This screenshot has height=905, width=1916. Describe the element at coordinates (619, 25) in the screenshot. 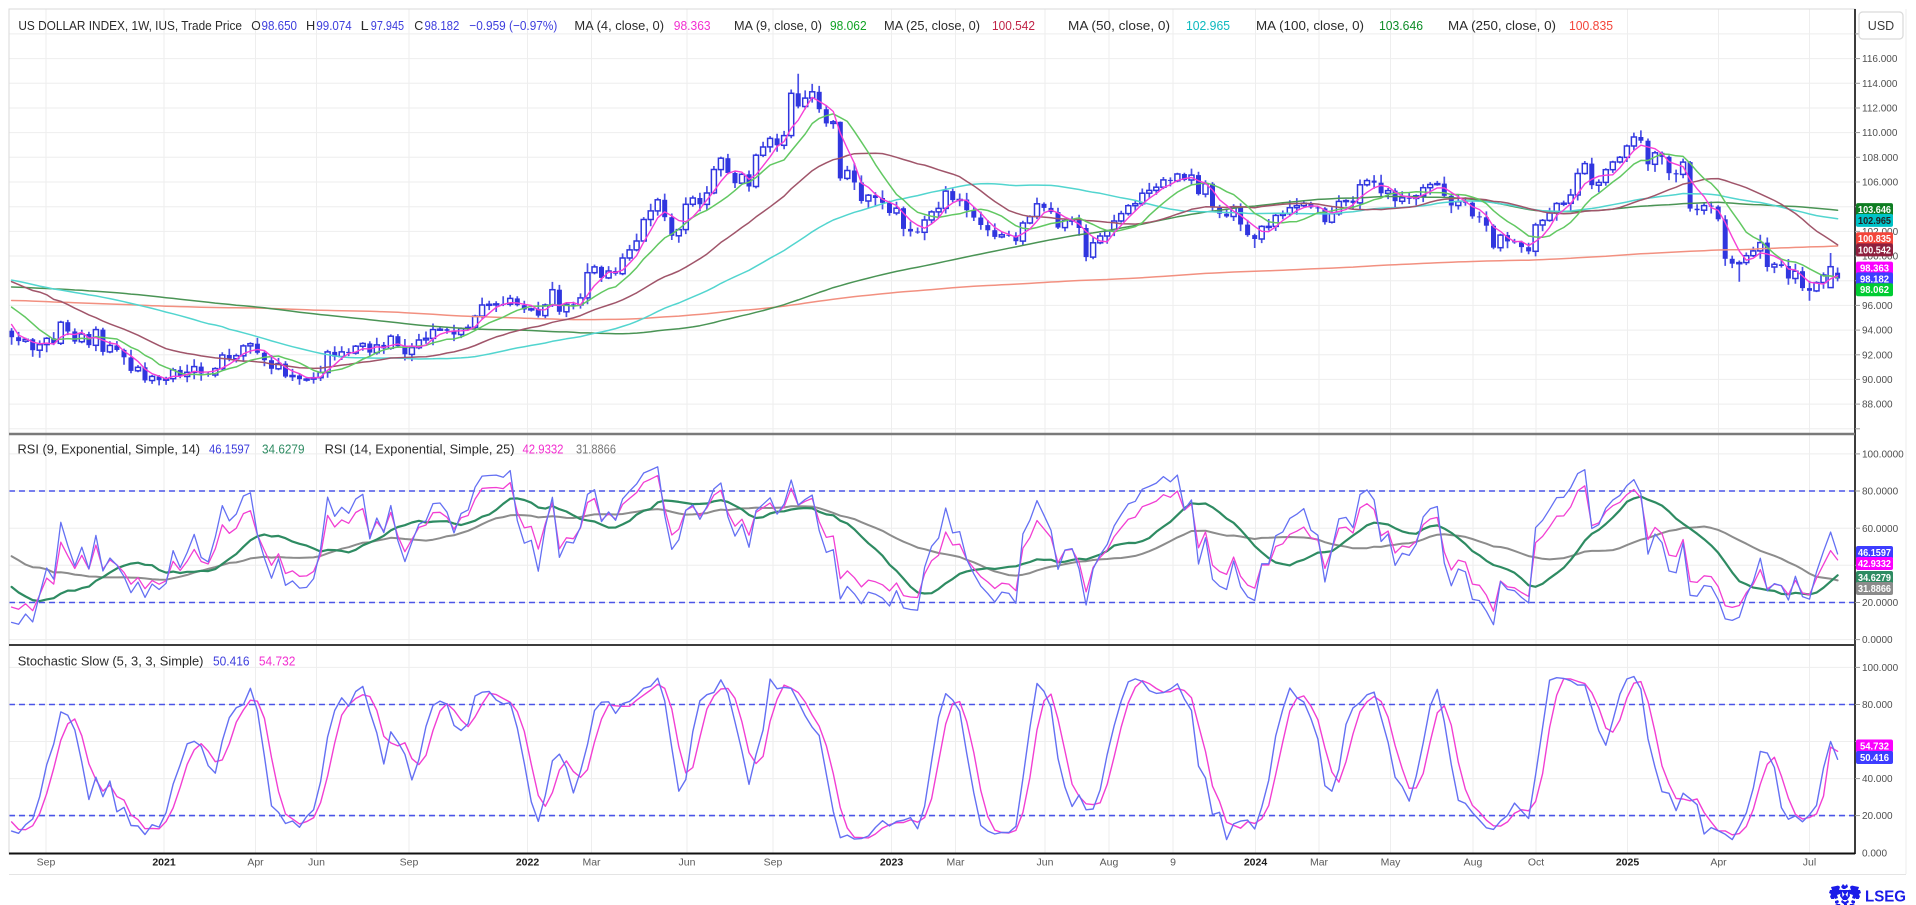

I see `svg-text: MA (4, close, 0)` at that location.